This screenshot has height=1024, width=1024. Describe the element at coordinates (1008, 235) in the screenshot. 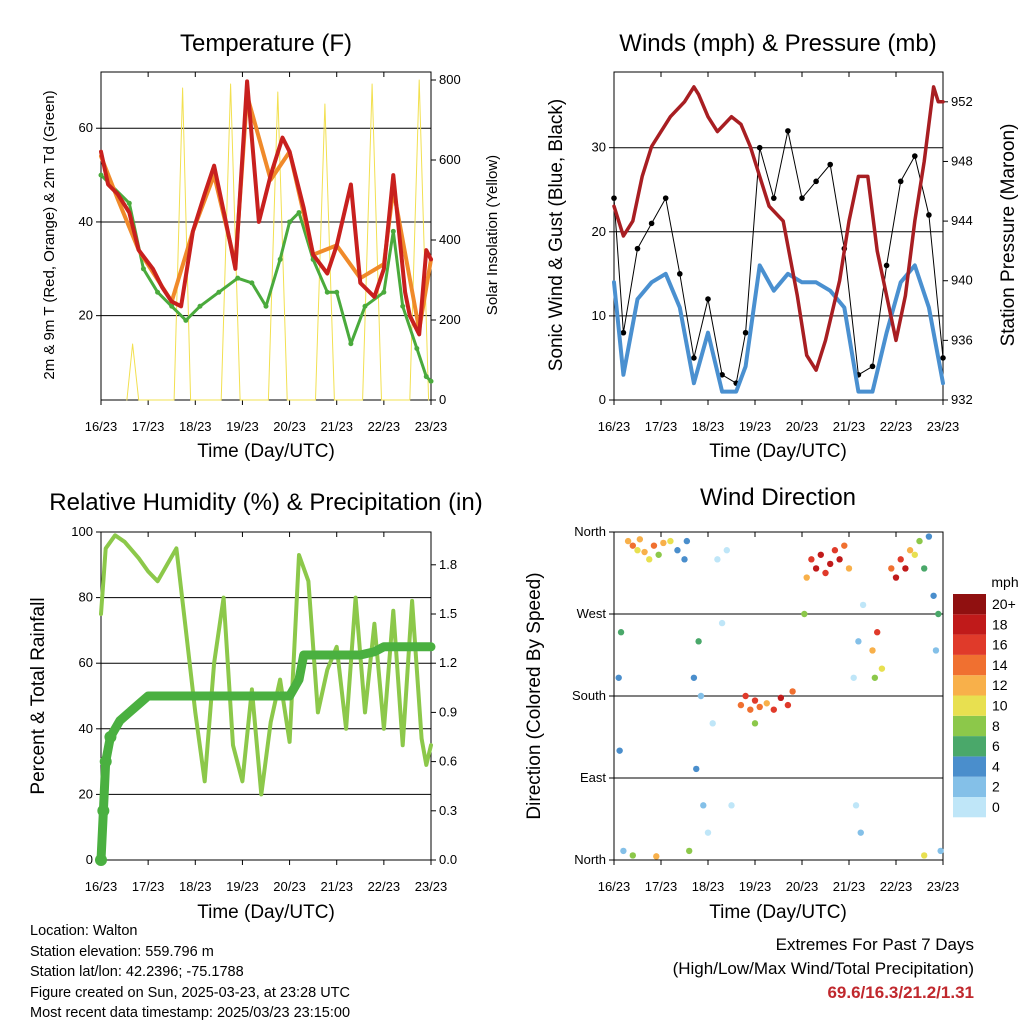

I see `winds-ylabel-right: Station Pressure (Maroon)` at that location.